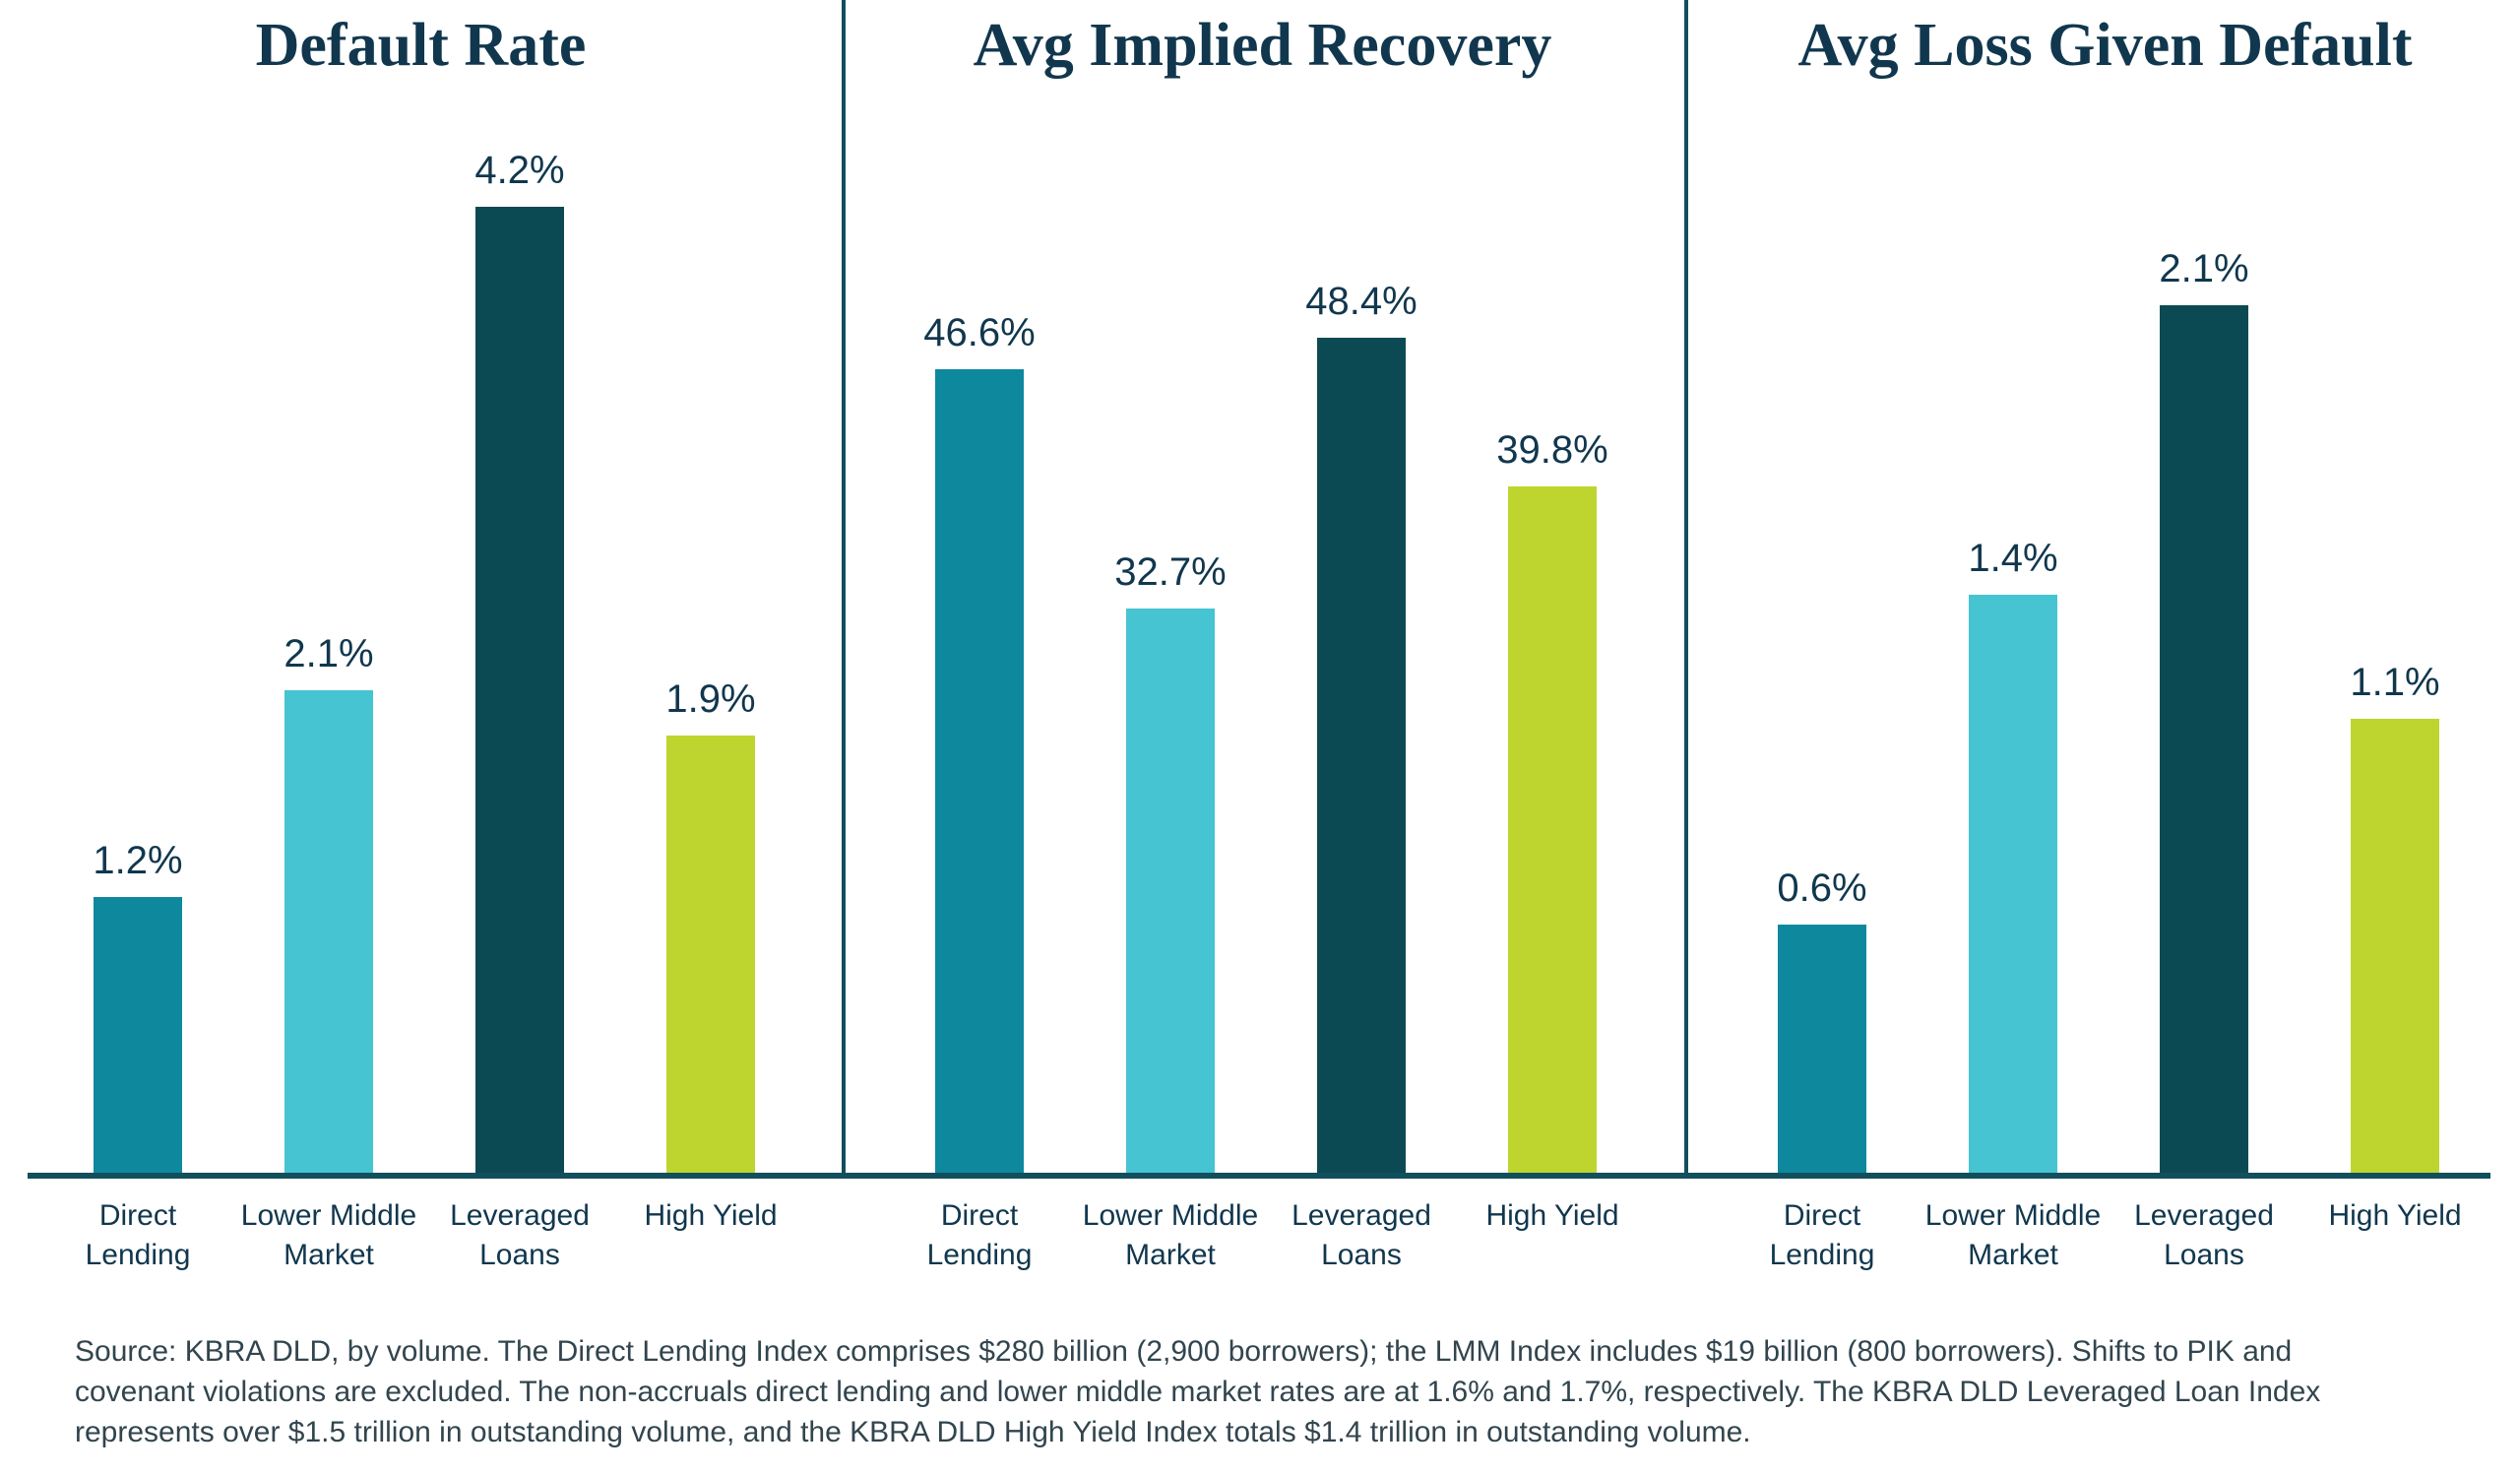 This screenshot has width=2520, height=1476. Describe the element at coordinates (2105, 45) in the screenshot. I see `panel-title-avg-loss-given-default: Avg Loss Given Default` at that location.